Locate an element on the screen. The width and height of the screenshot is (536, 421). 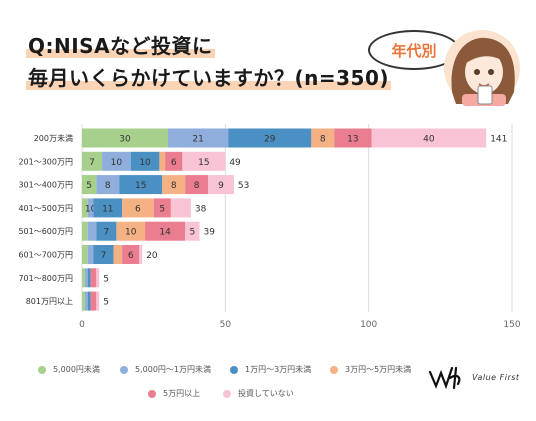
total-label: 49 is located at coordinates (235, 163).